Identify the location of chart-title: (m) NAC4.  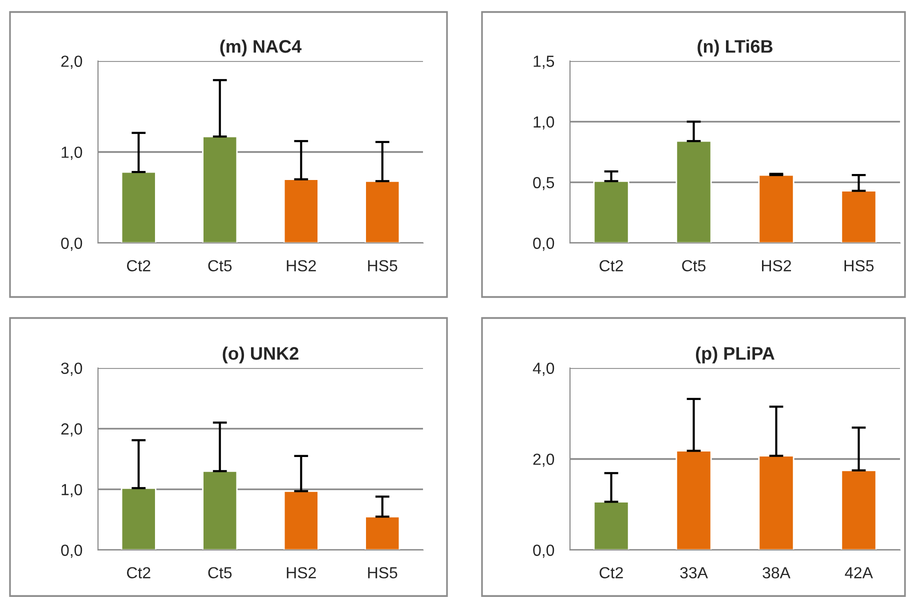
(261, 48).